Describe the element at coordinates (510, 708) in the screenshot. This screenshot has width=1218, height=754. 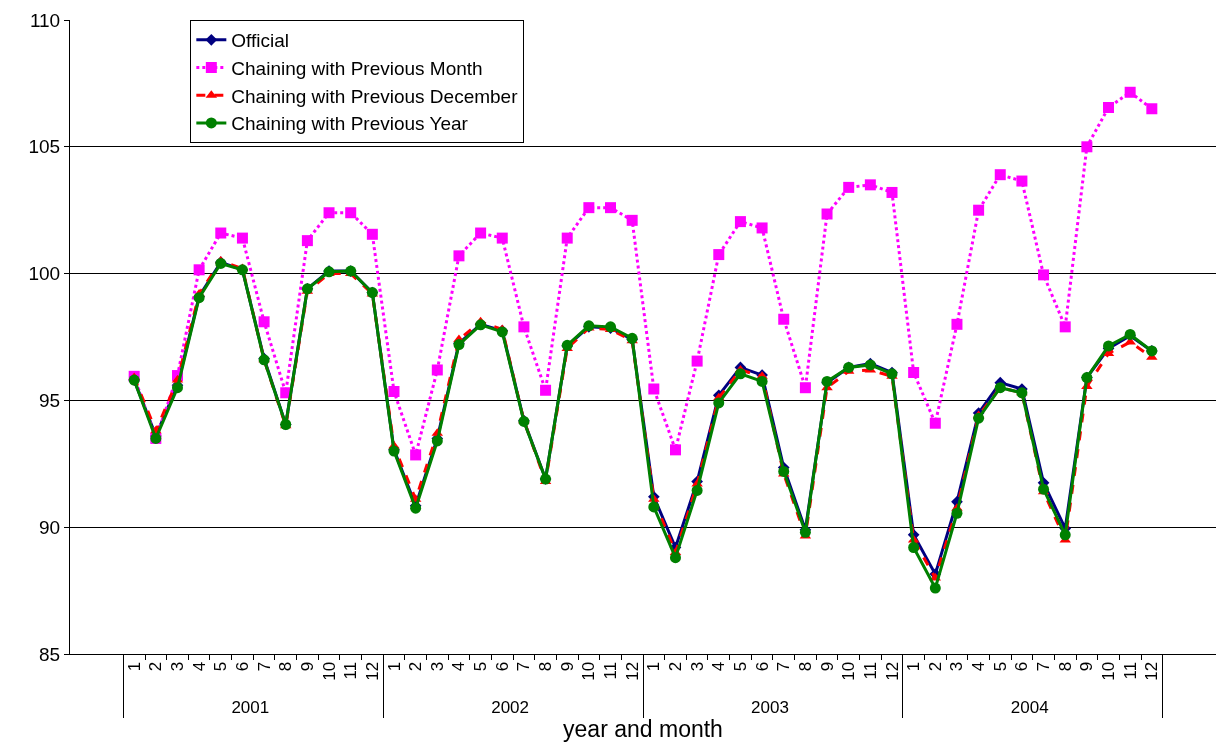
I see `text: 2002` at that location.